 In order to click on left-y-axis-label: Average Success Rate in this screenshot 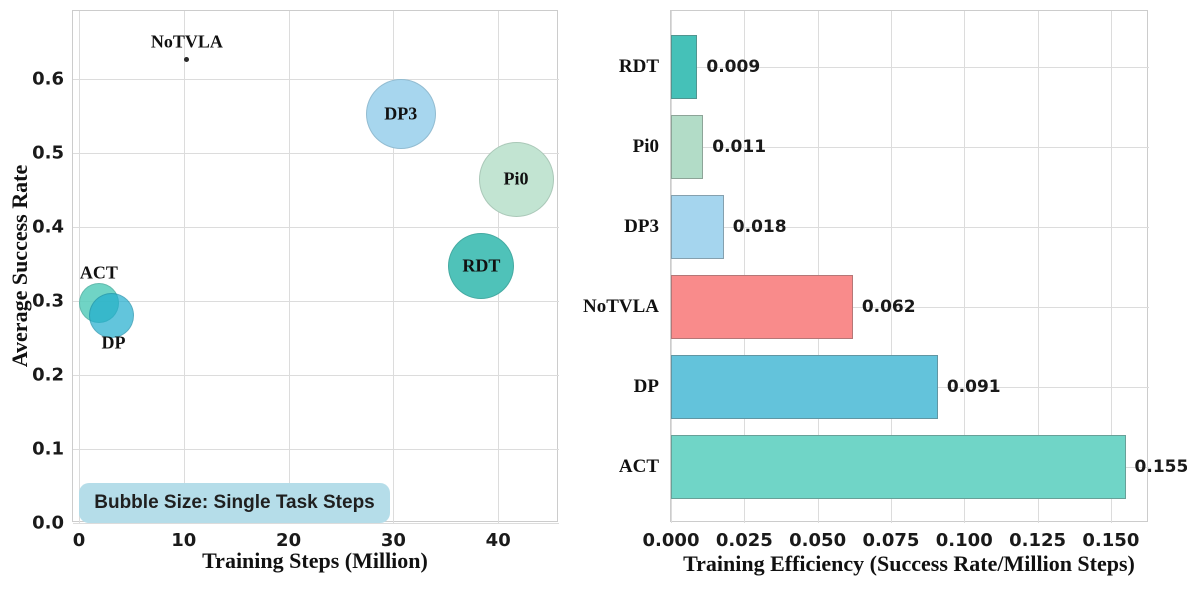, I will do `click(19, 266)`.